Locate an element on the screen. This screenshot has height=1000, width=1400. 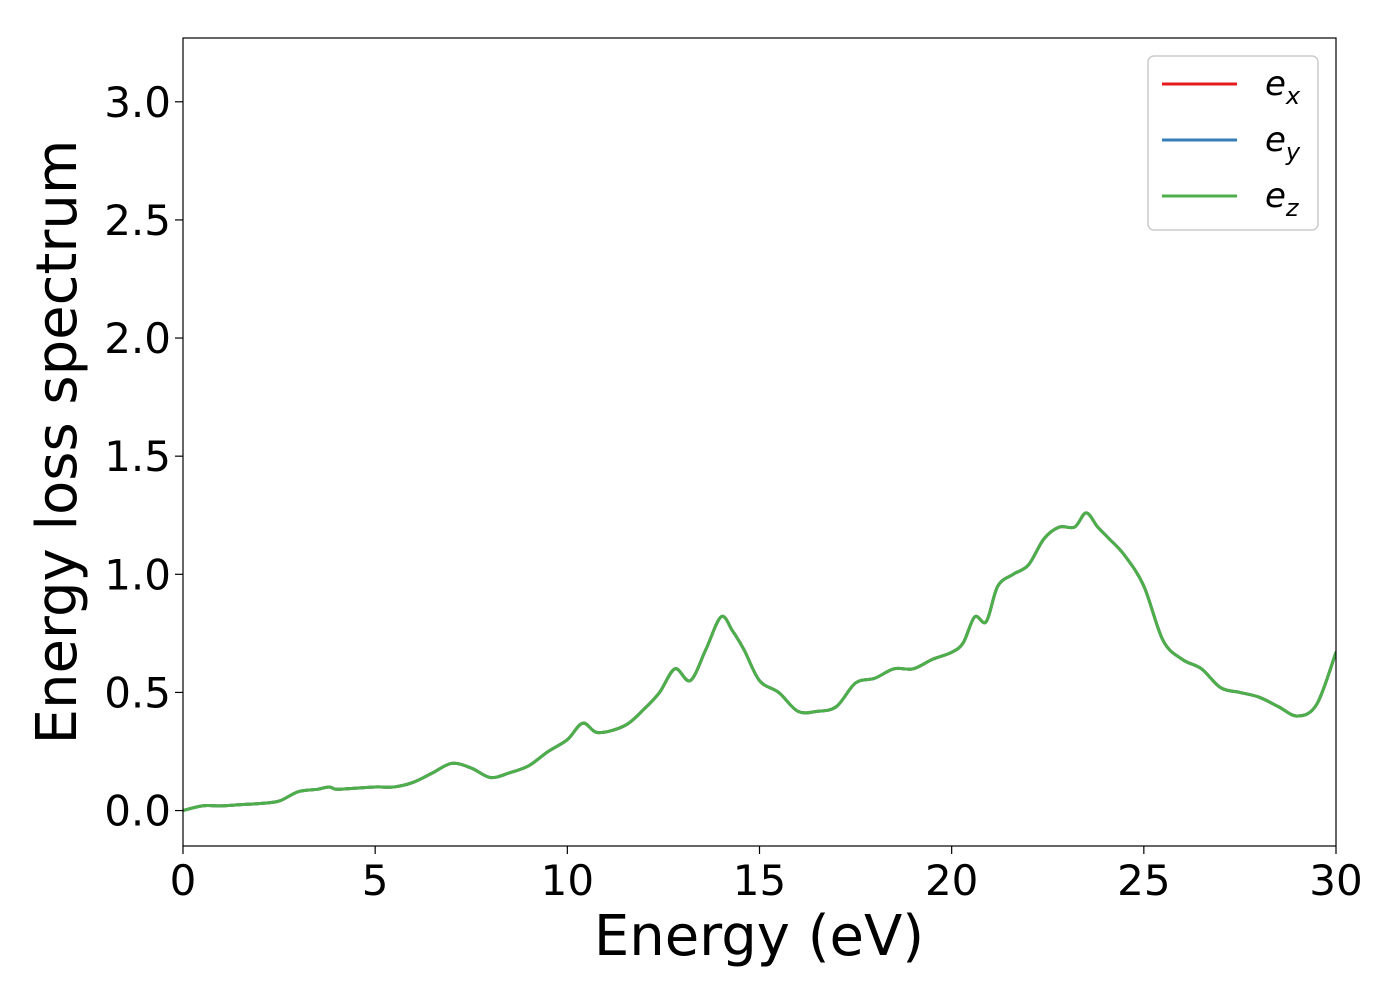
y-tick-label: 2.0 is located at coordinates (137, 338).